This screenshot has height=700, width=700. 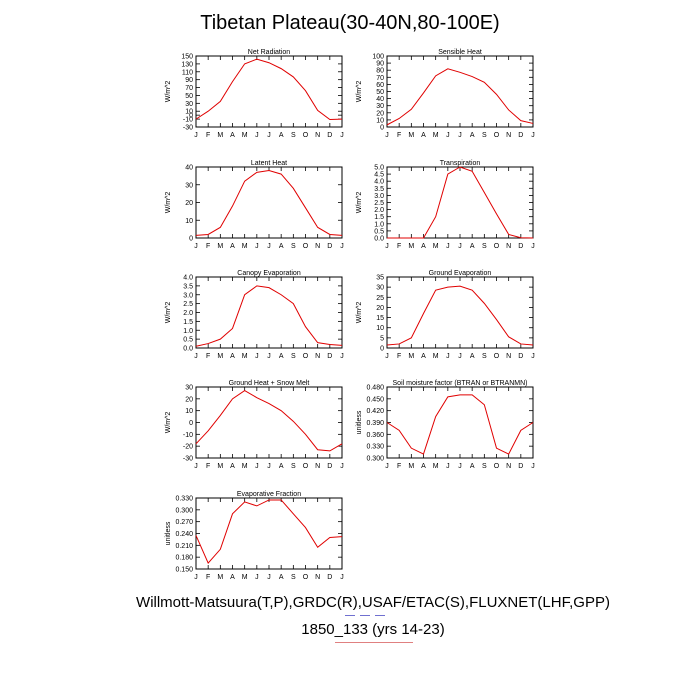 What do you see at coordinates (379, 189) in the screenshot?
I see `y-tick-label: 3.5` at bounding box center [379, 189].